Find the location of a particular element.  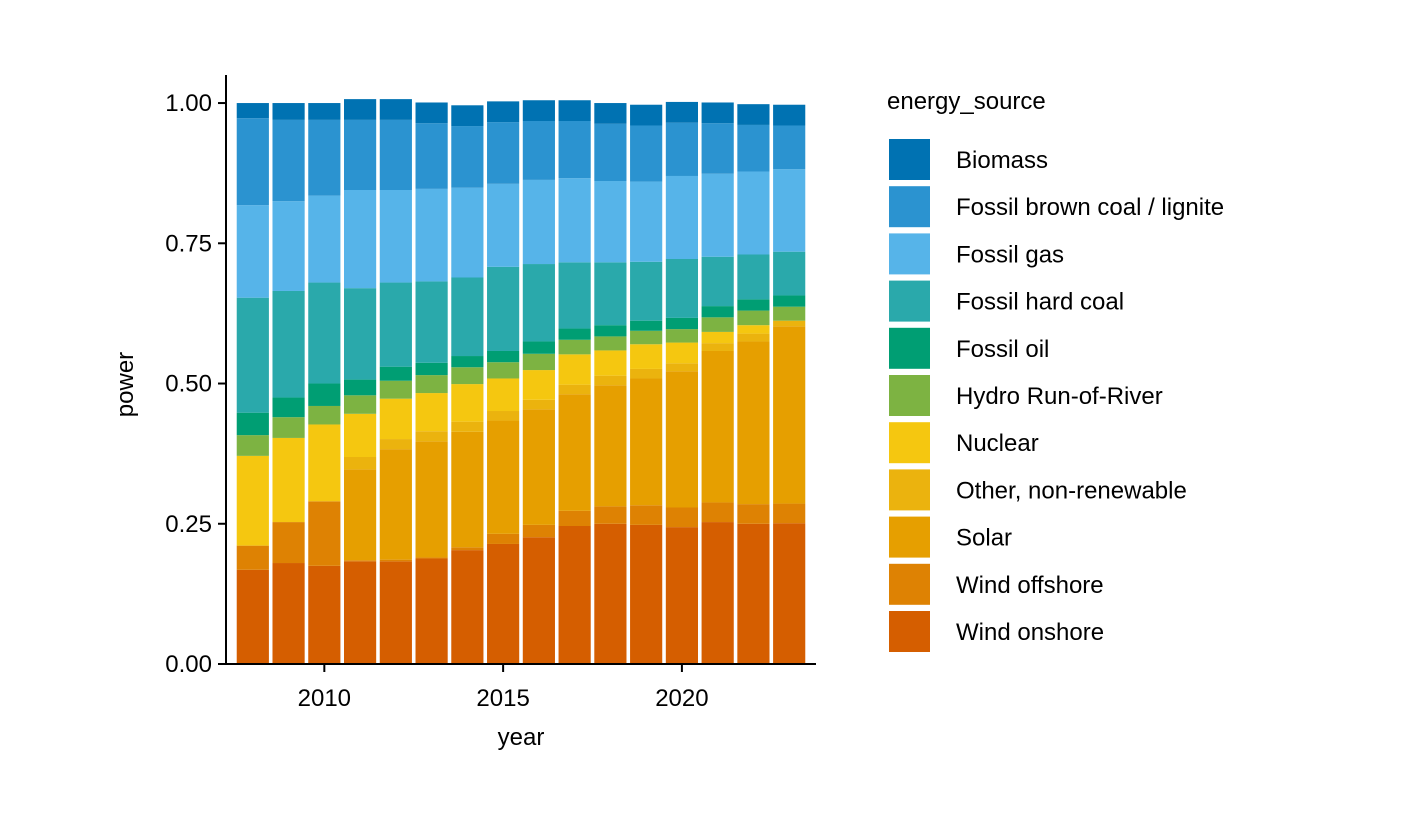

legend-label: Hydro Run-of-River is located at coordinates (1059, 396).